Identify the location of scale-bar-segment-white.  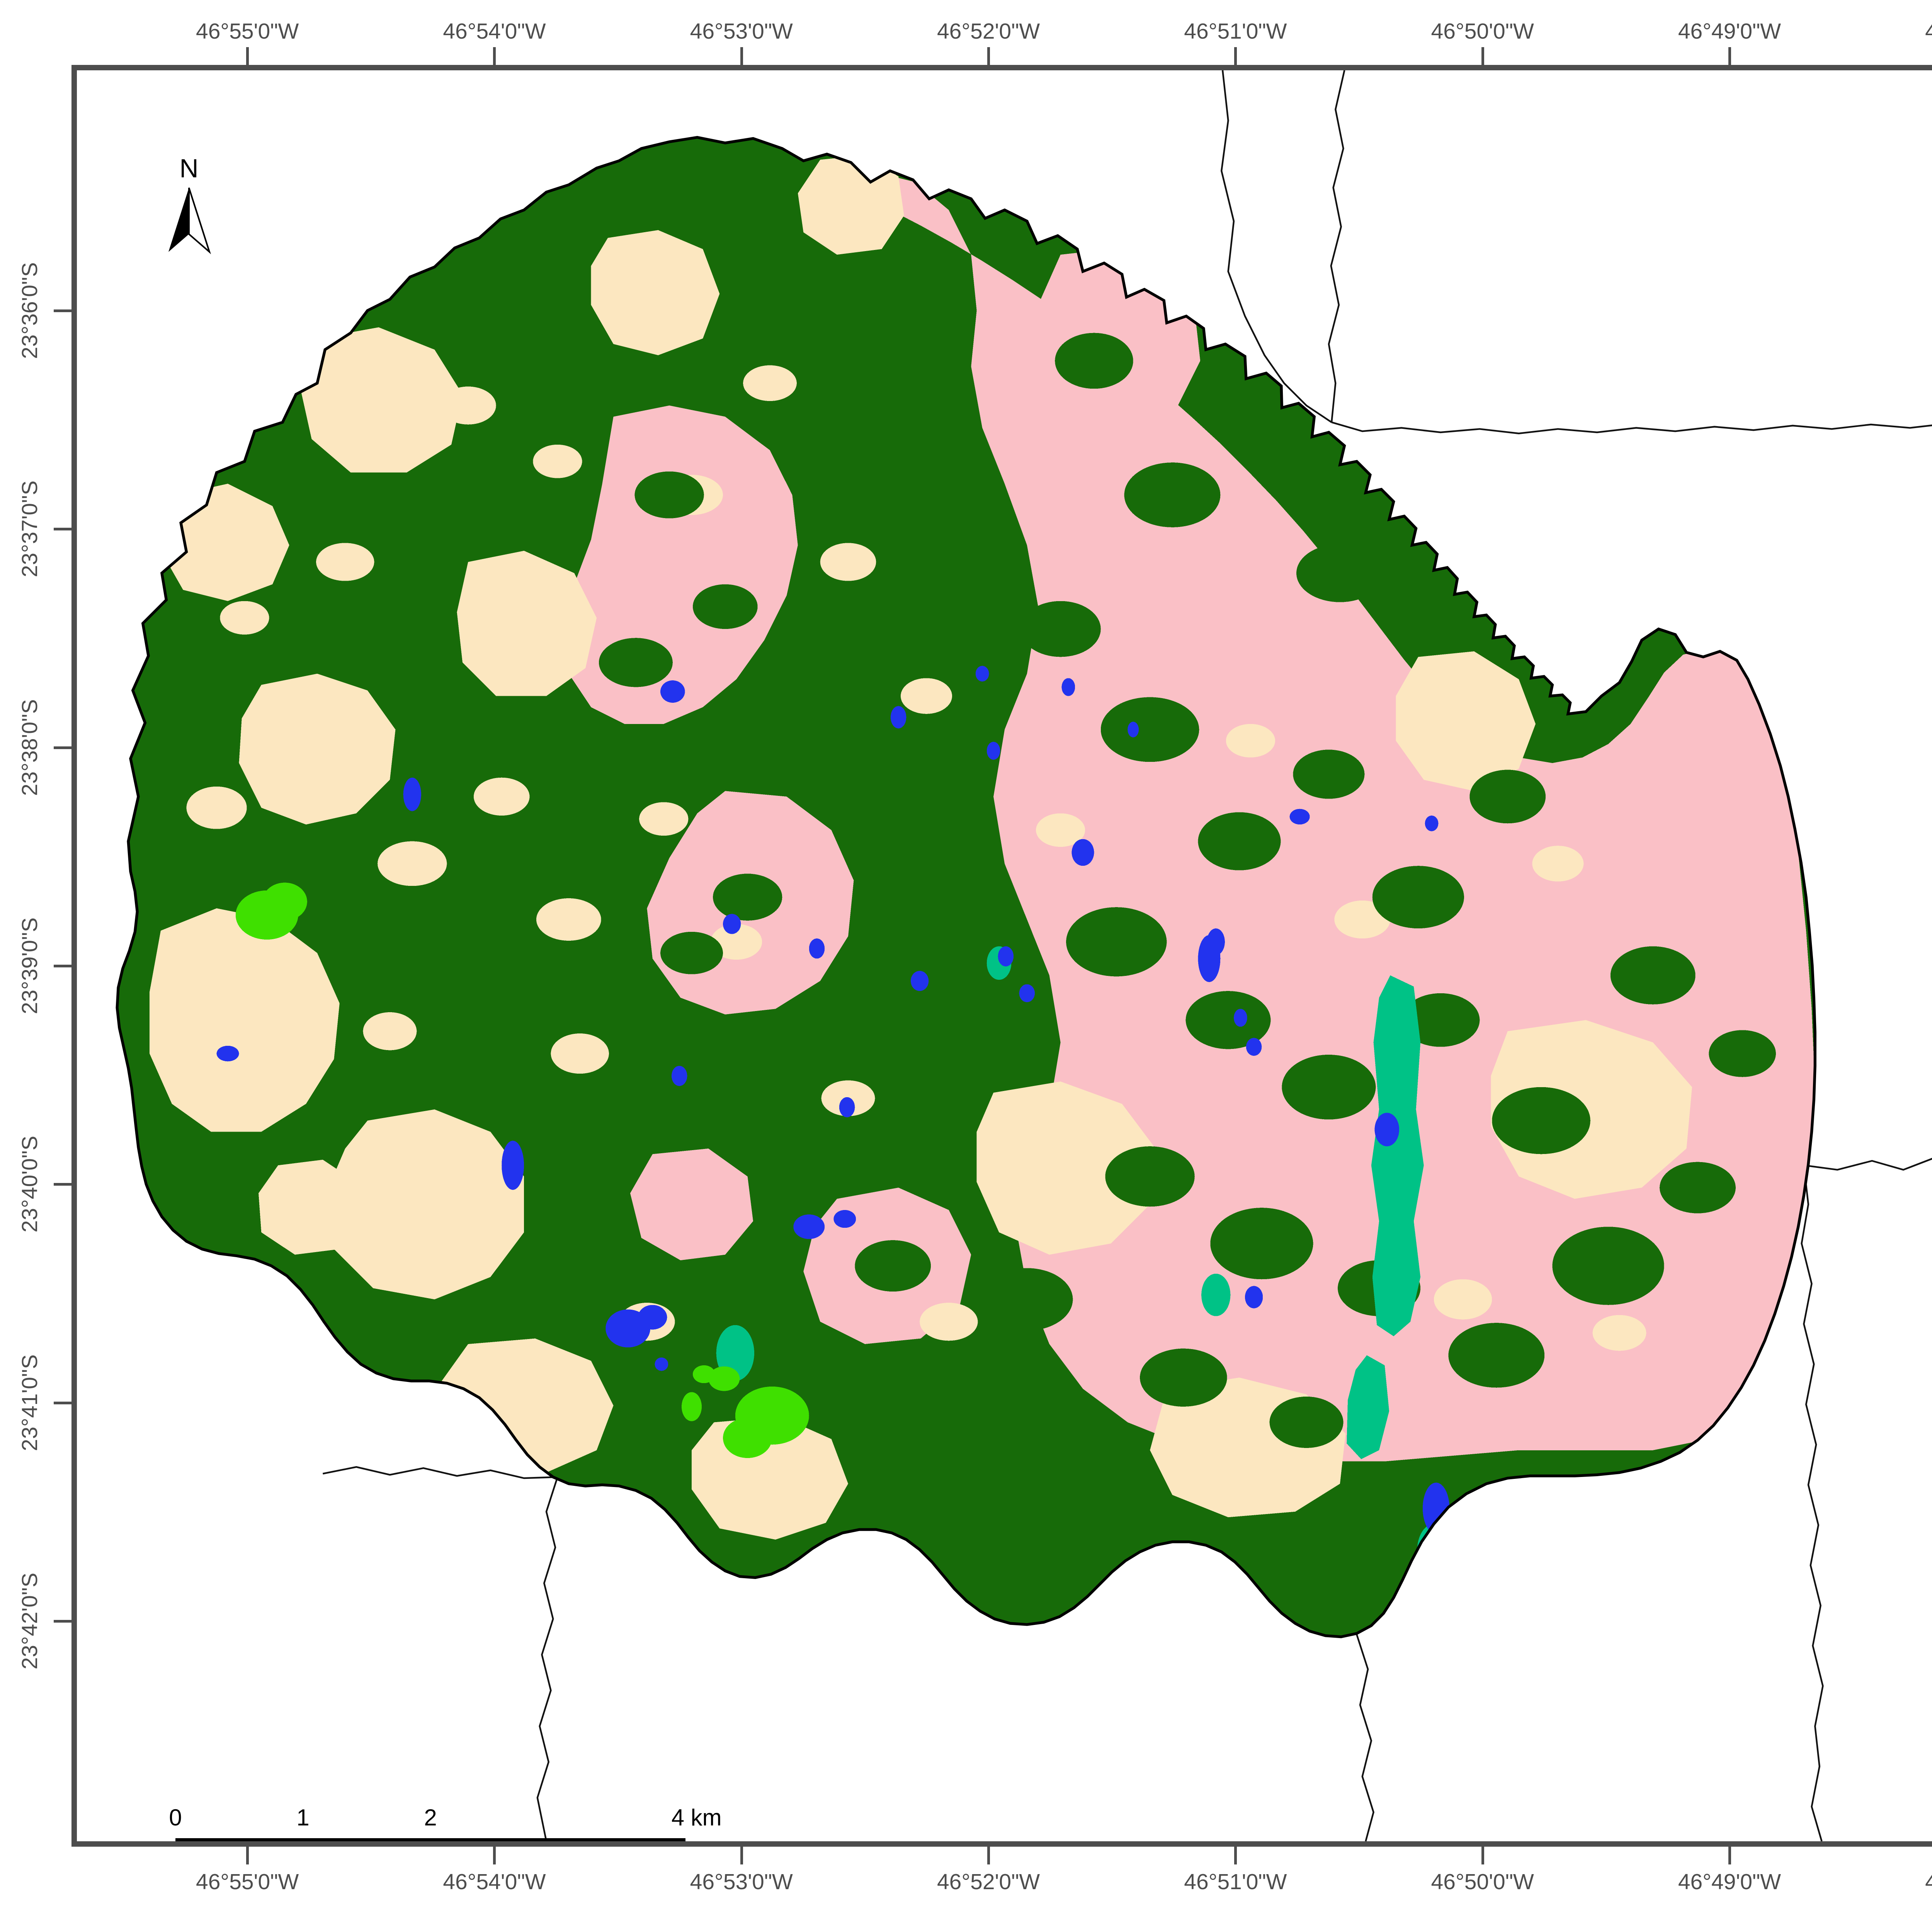
(367, 1844).